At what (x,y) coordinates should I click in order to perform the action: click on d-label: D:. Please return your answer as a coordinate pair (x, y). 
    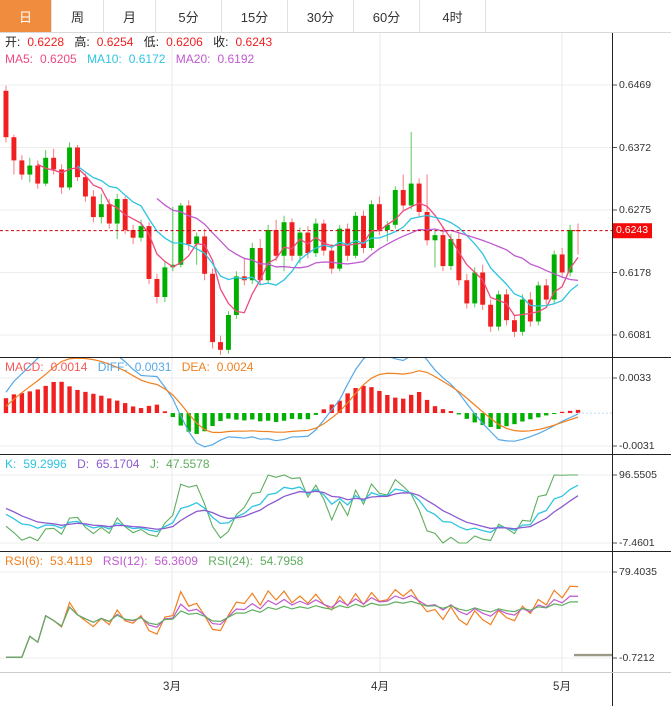
    Looking at the image, I should click on (83, 464).